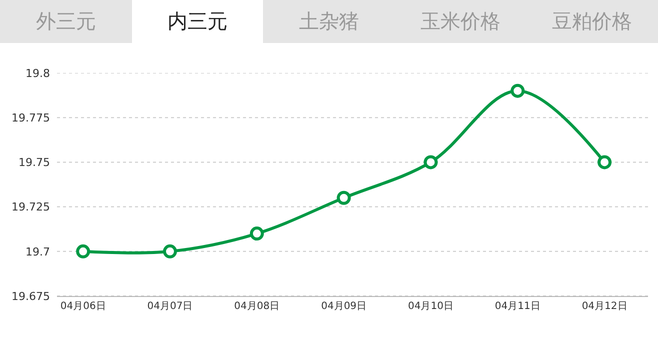 Image resolution: width=658 pixels, height=339 pixels. What do you see at coordinates (344, 306) in the screenshot?
I see `x-tick-label: 04月09日` at bounding box center [344, 306].